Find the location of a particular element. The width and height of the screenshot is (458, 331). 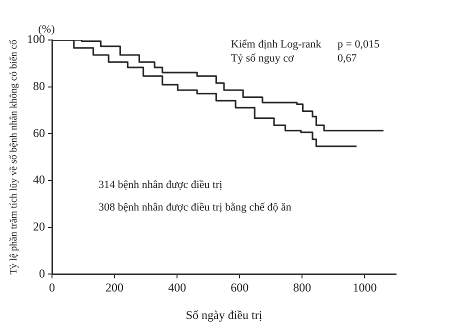

y-tick-label: 0 is located at coordinates (42, 273).